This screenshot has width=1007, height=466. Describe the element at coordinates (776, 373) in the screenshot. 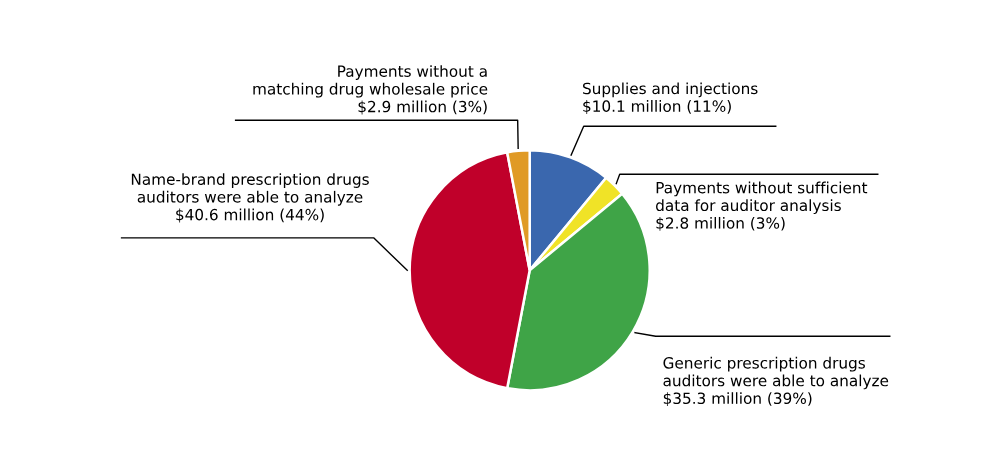

I see `slice-label: Generic prescription drugs auditors were able to analyze` at that location.